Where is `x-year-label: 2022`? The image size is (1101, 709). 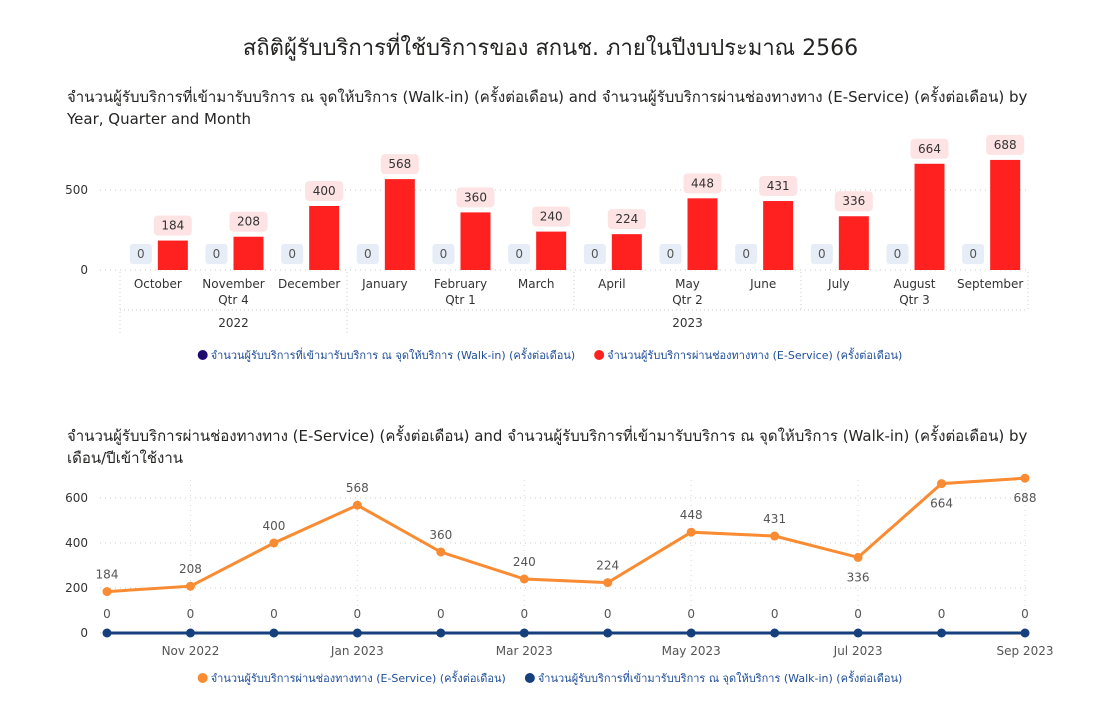
x-year-label: 2022 is located at coordinates (233, 323).